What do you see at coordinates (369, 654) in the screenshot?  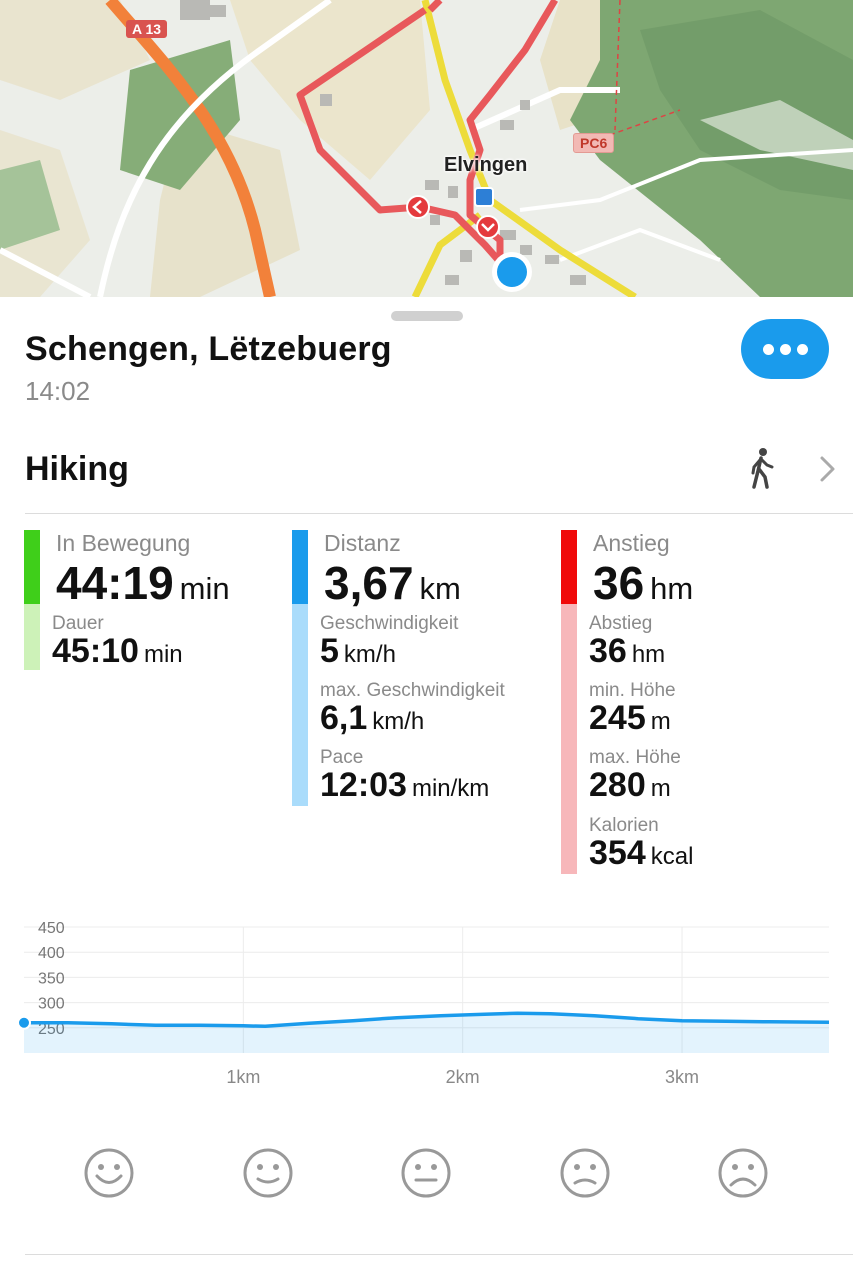 I see `speed-unit: km/h` at bounding box center [369, 654].